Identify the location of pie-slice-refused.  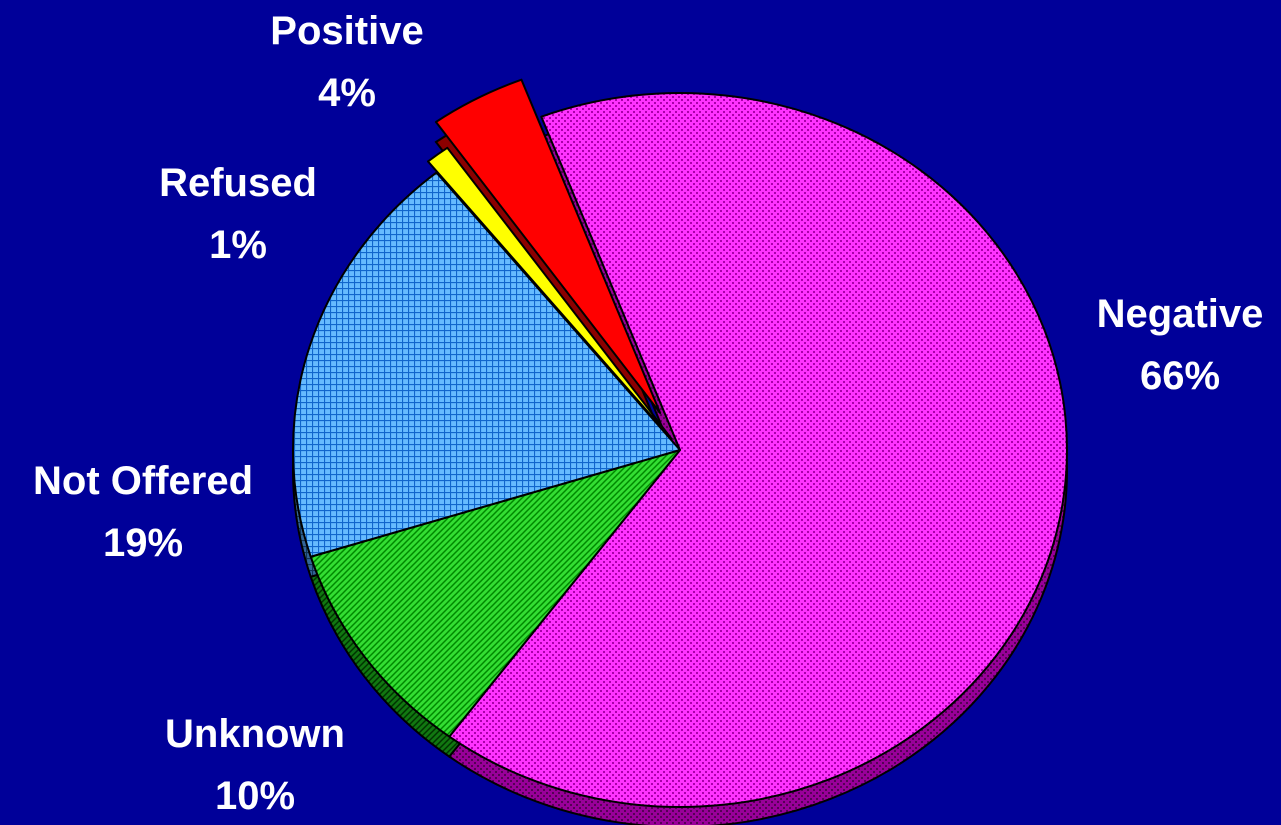
(549, 293).